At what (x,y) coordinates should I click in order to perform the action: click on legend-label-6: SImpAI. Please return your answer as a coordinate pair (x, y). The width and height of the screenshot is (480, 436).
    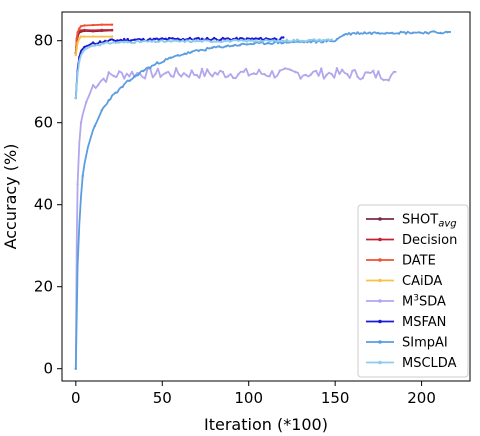
    Looking at the image, I should click on (425, 343).